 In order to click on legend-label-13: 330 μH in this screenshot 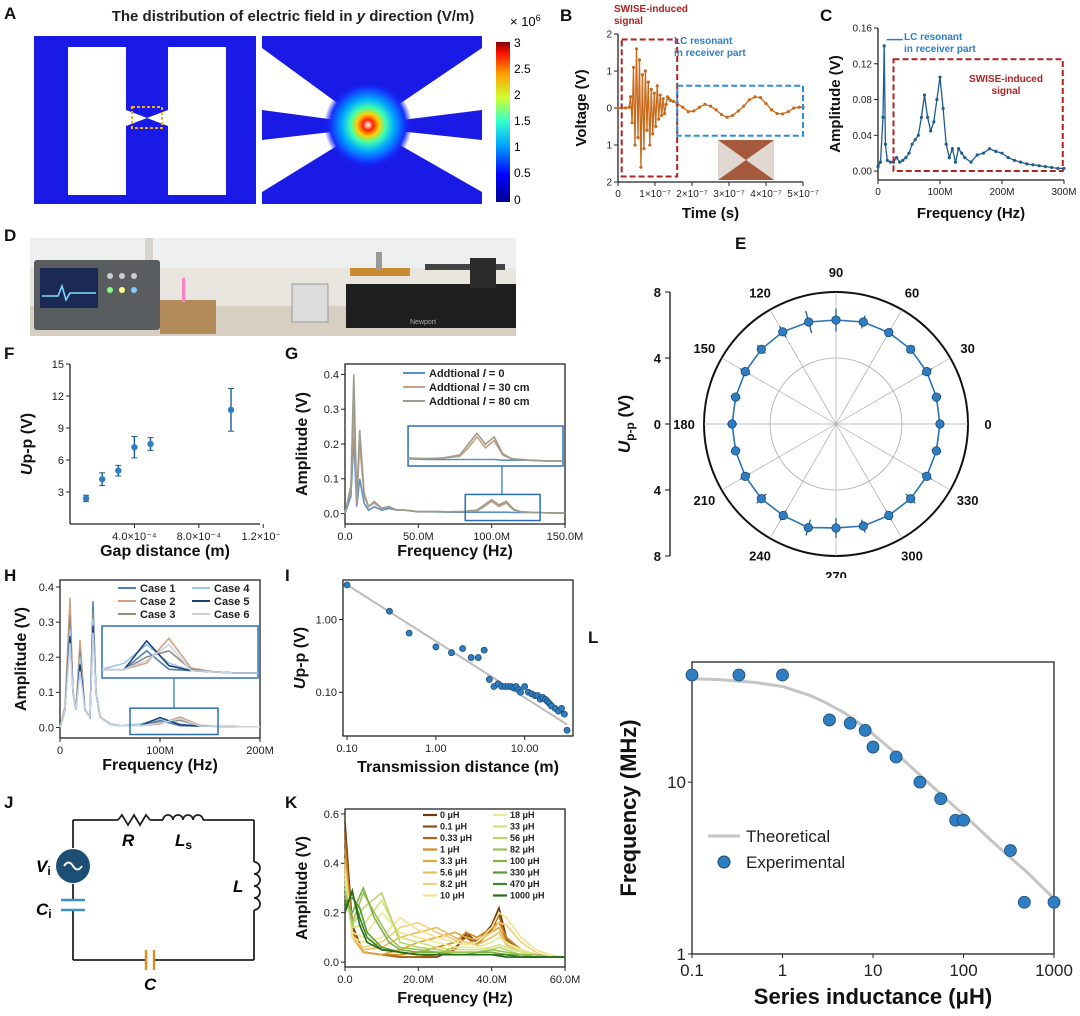, I will do `click(525, 873)`.